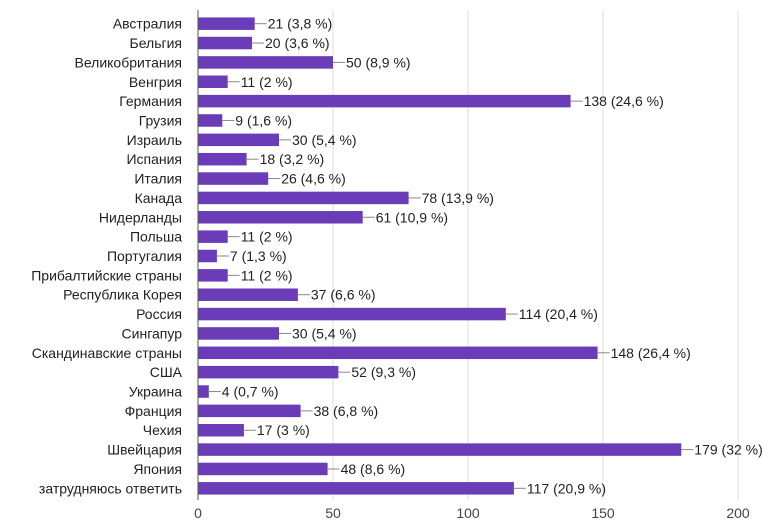  What do you see at coordinates (346, 411) in the screenshot?
I see `data-label: 38 (6,8 %)` at bounding box center [346, 411].